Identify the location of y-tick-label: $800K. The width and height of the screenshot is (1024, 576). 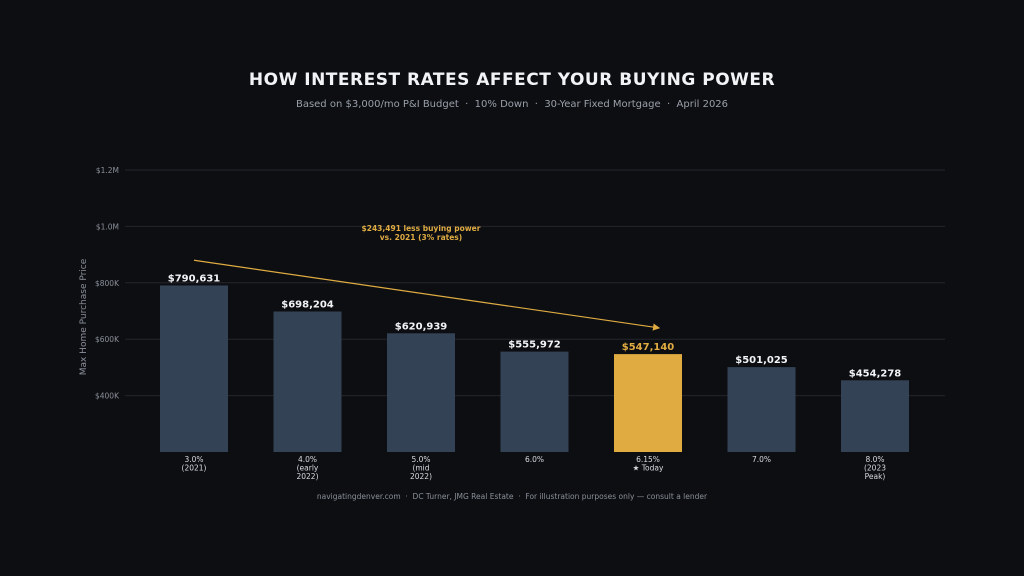
(107, 283).